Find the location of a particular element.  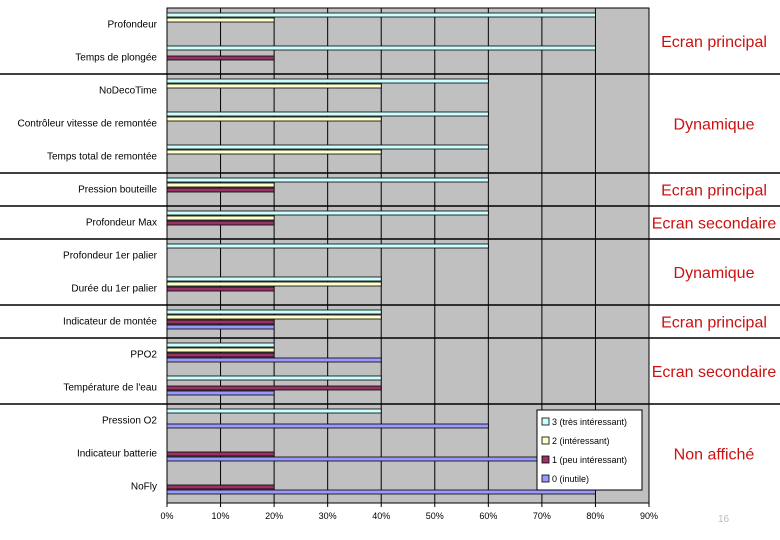

x-tick-label: 70% is located at coordinates (542, 516).